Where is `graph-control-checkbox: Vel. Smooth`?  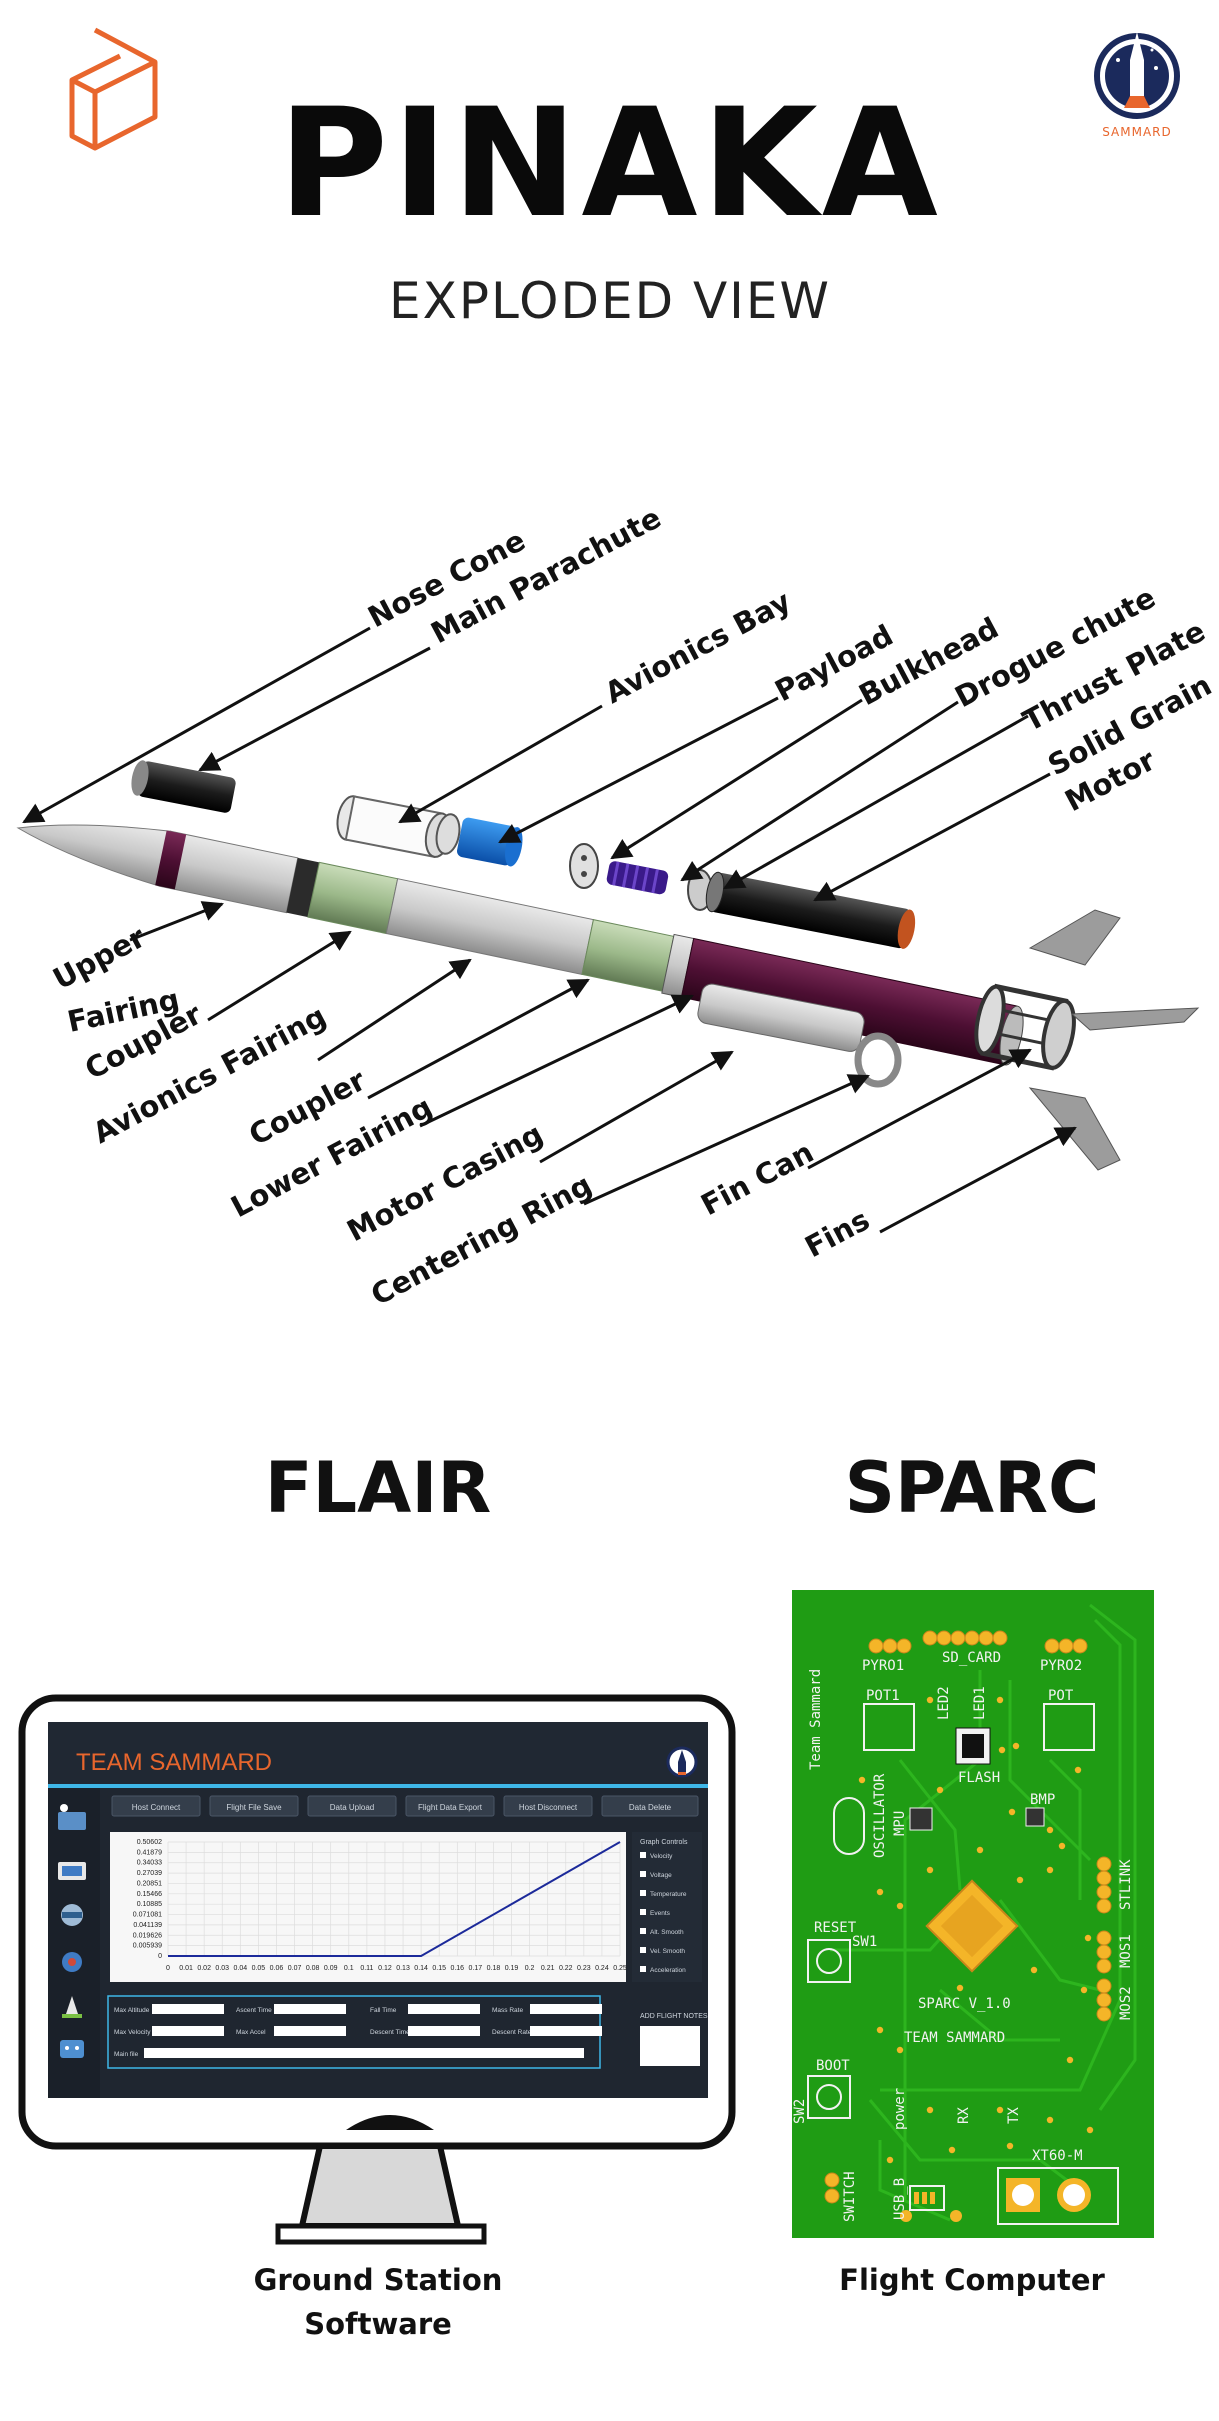 graph-control-checkbox: Vel. Smooth is located at coordinates (662, 1951).